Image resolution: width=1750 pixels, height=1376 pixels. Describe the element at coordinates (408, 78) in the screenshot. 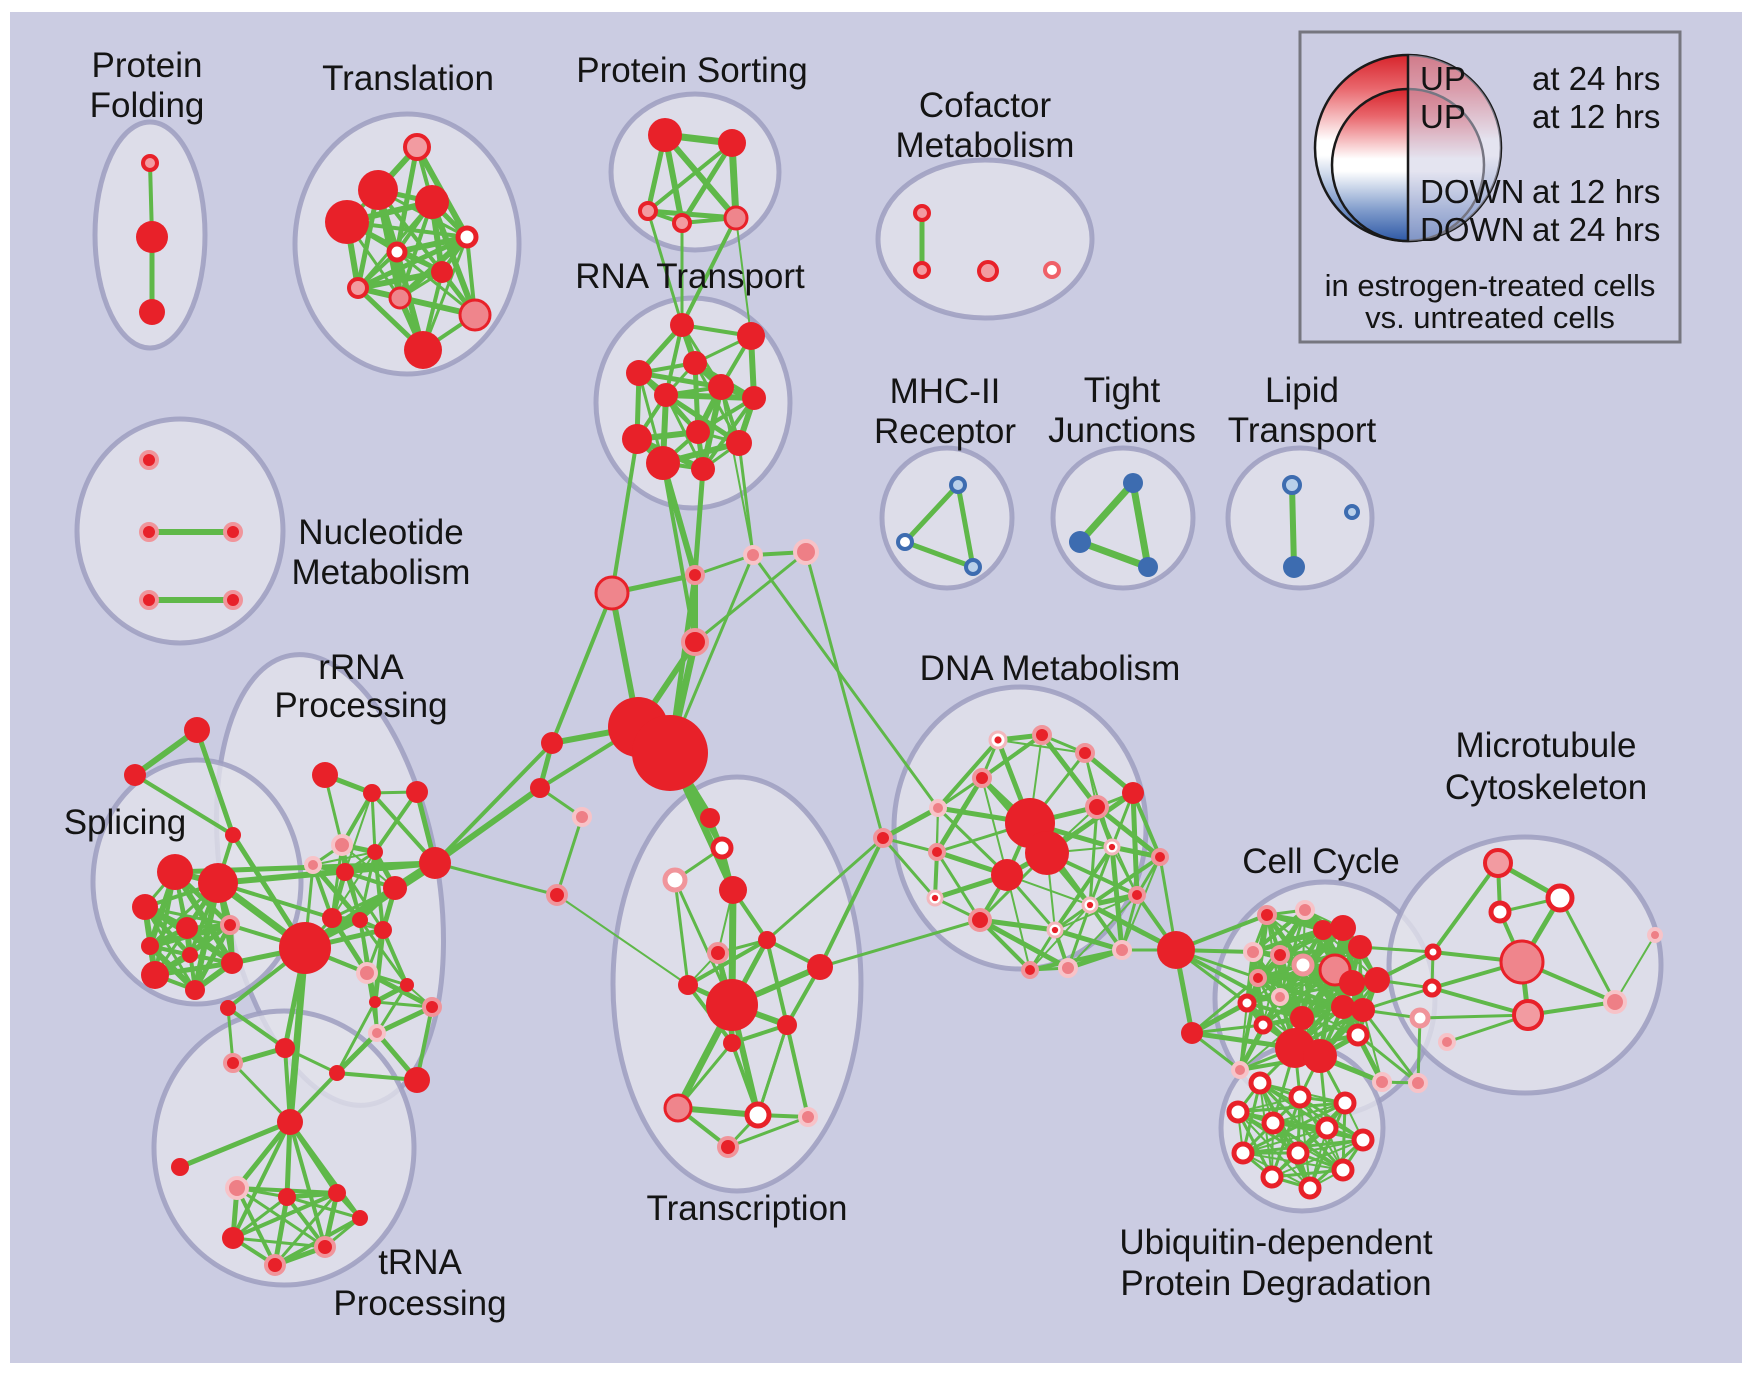

I see `cluster-label-translation: Translation` at that location.